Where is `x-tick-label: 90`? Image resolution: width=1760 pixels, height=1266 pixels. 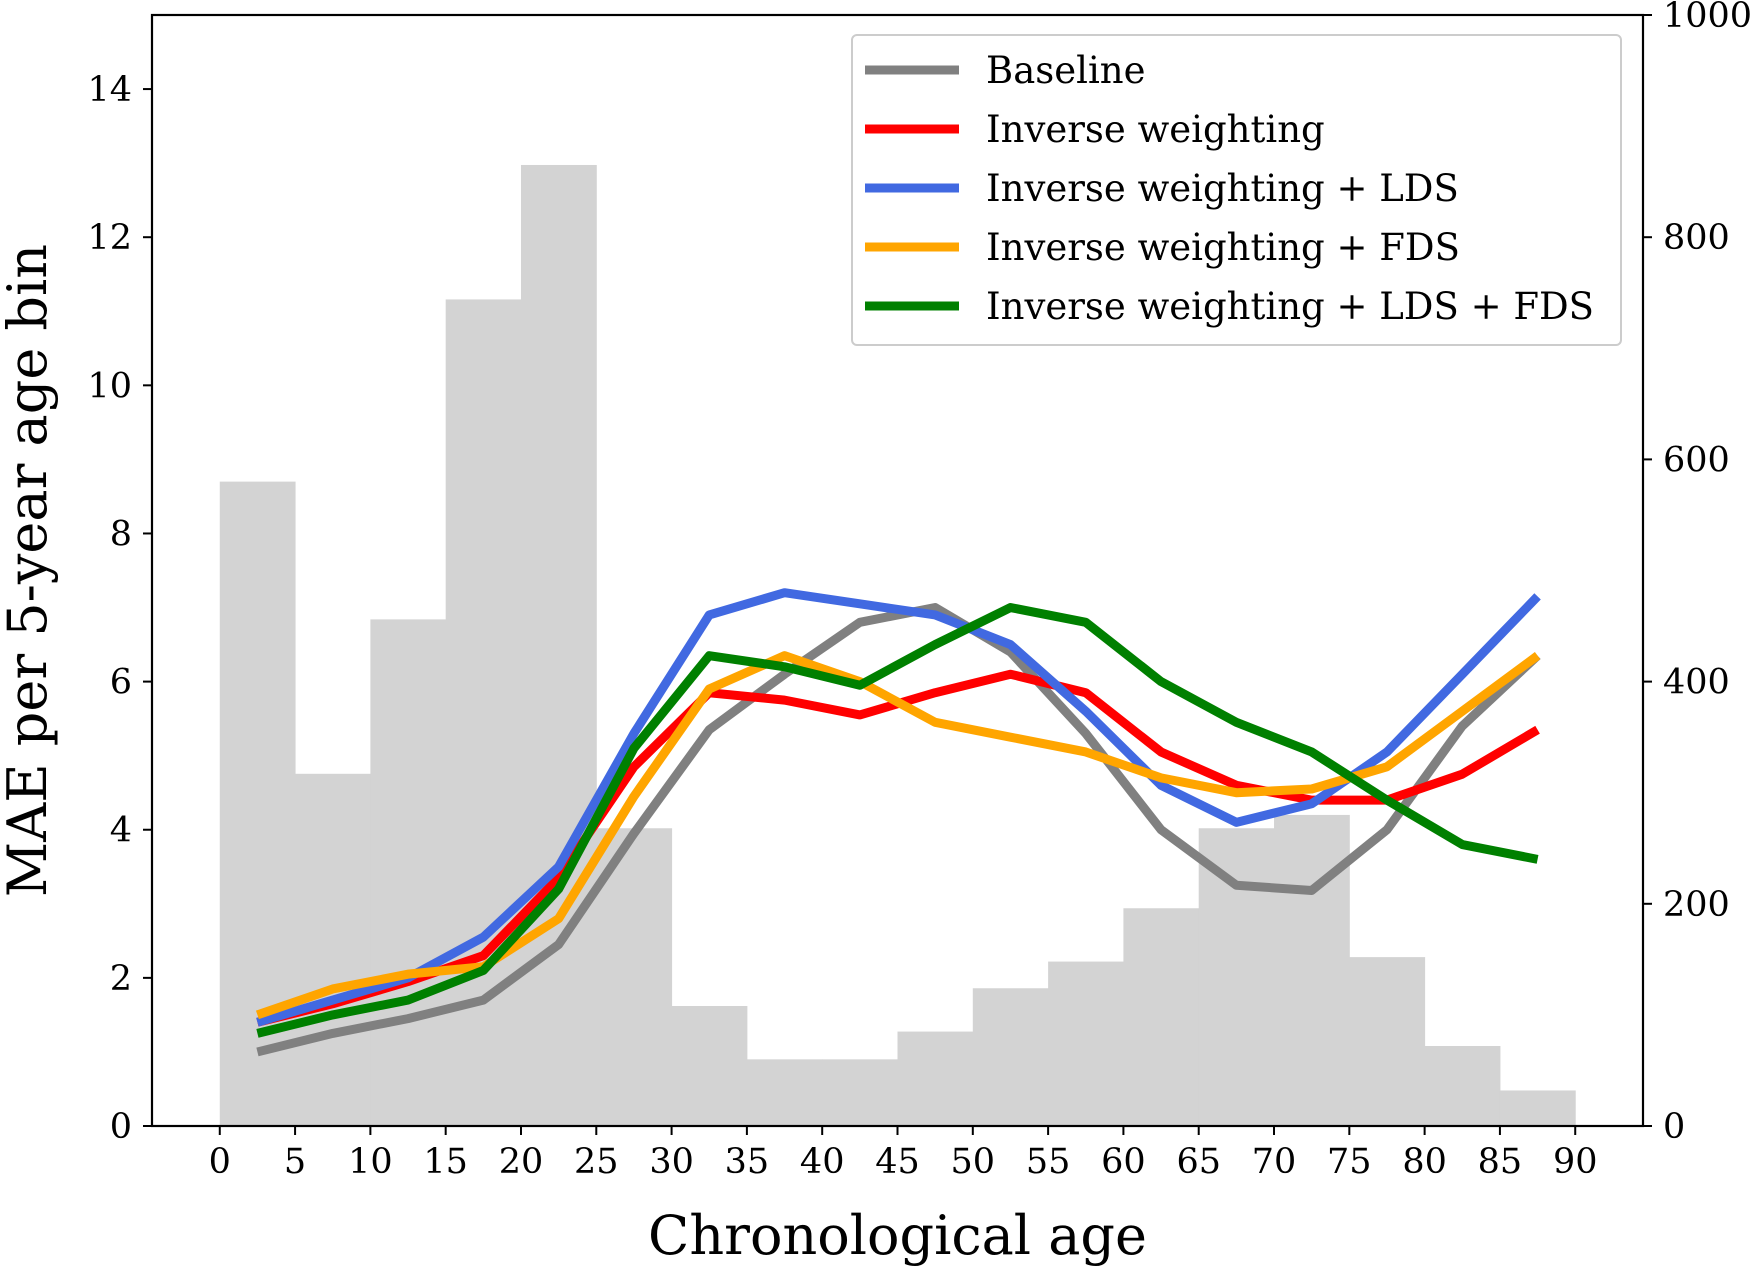 x-tick-label: 90 is located at coordinates (1575, 1162).